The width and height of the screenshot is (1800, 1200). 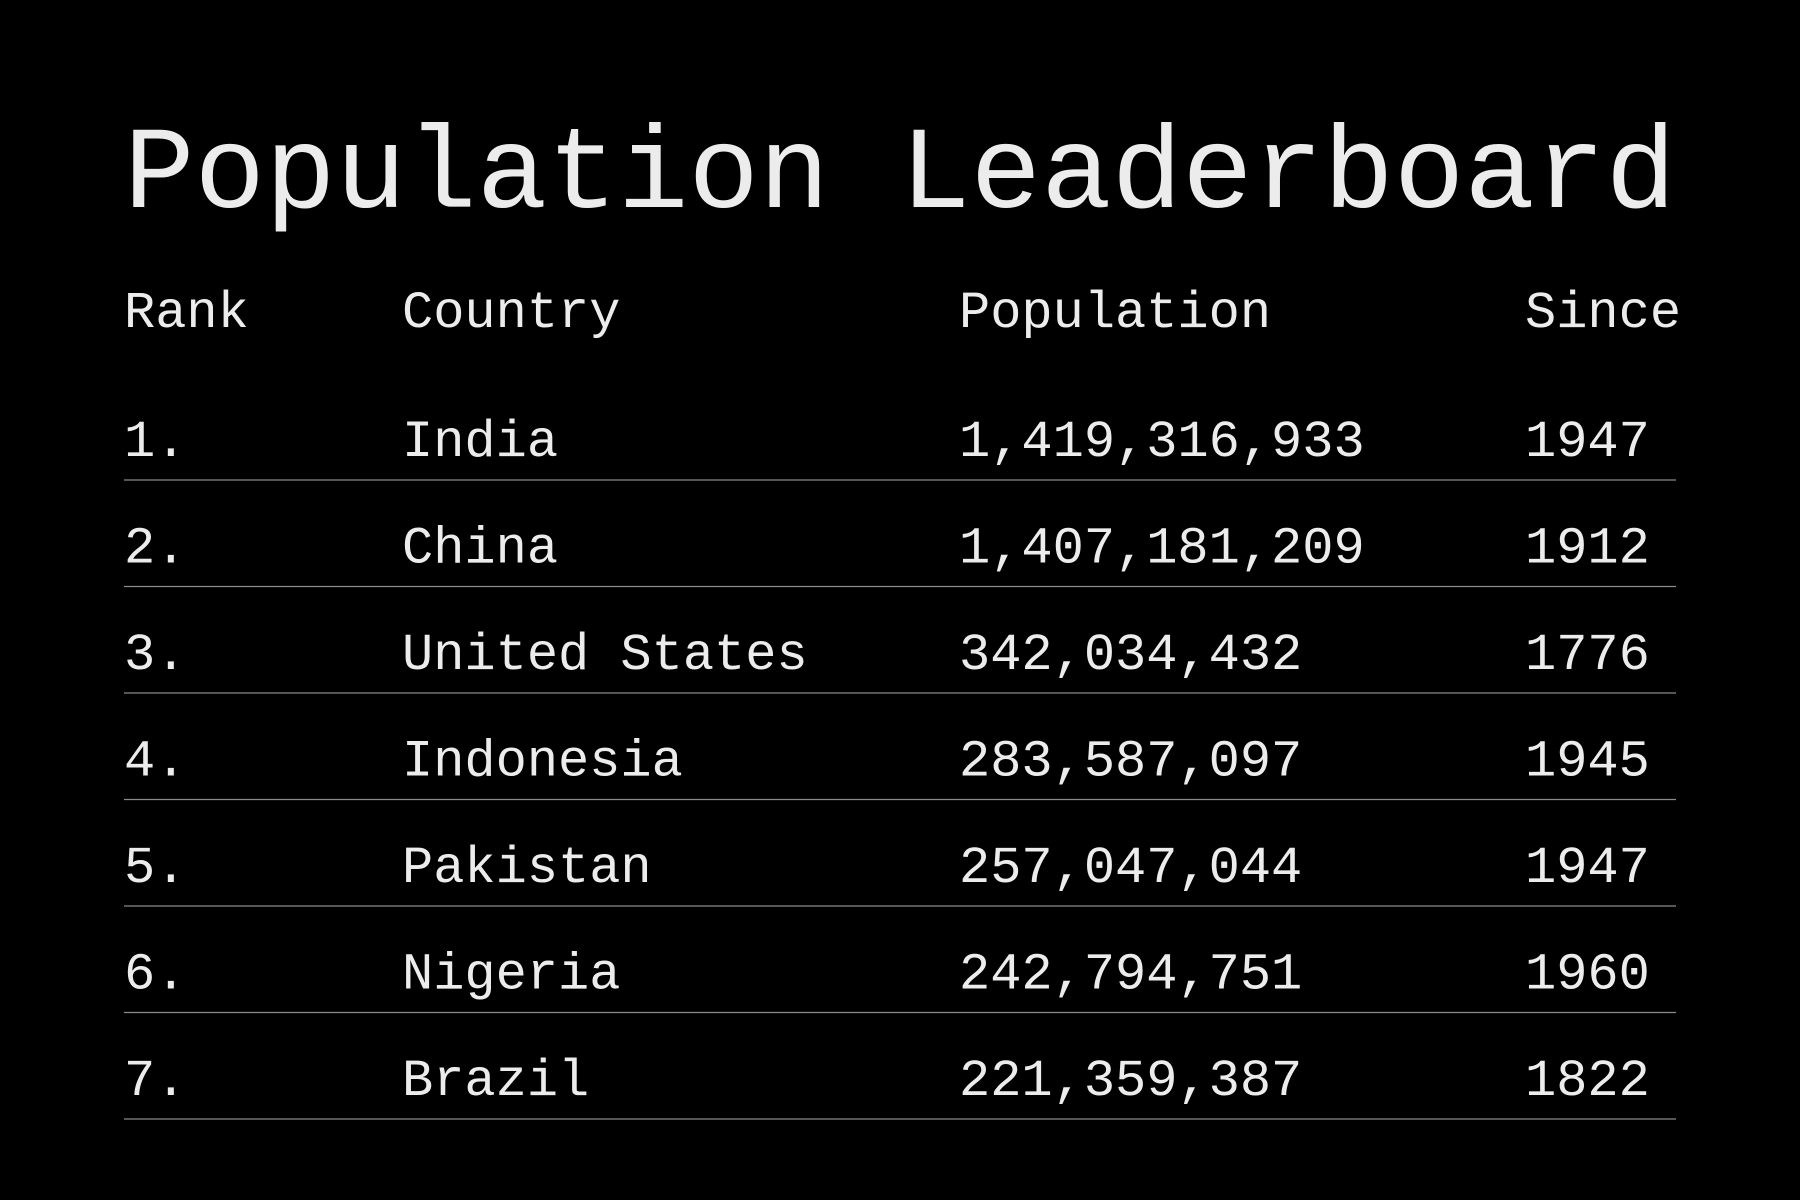 What do you see at coordinates (511, 313) in the screenshot?
I see `column-header: Country` at bounding box center [511, 313].